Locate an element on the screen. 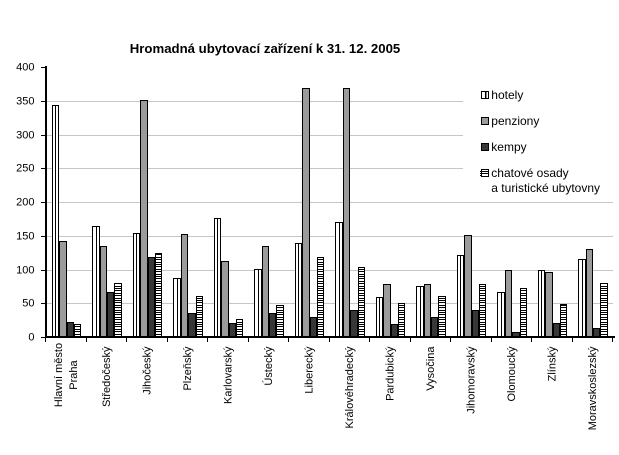 This screenshot has height=455, width=619. svg-text: 400 is located at coordinates (25, 68).